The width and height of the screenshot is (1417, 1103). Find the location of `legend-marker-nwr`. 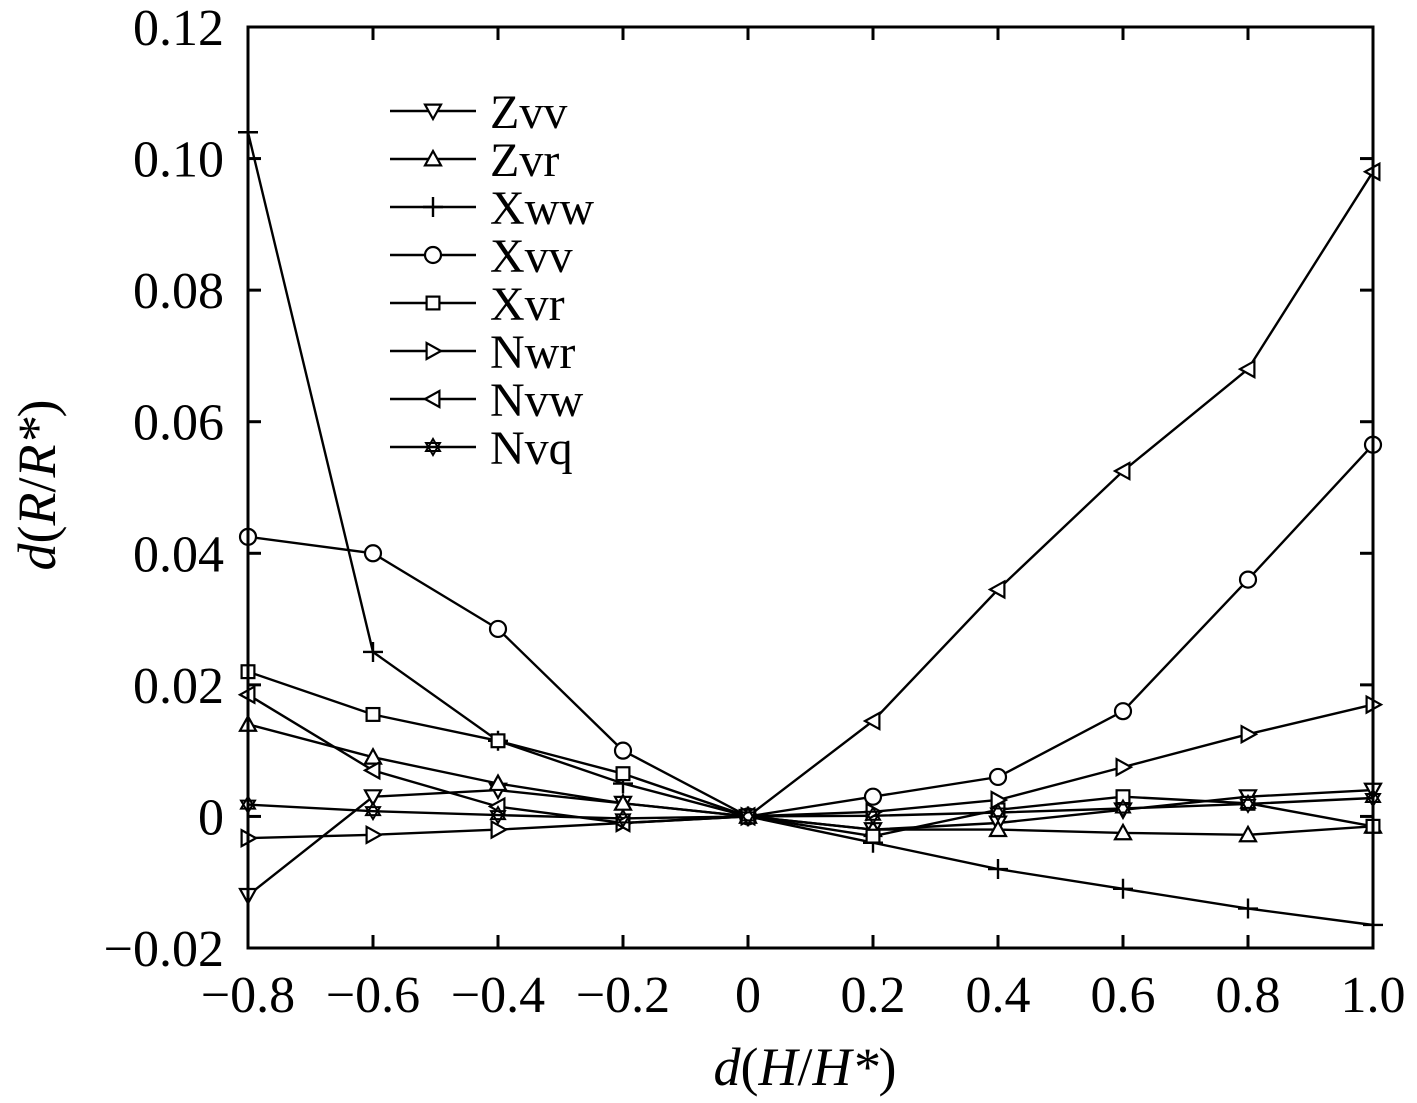

legend-marker-nwr is located at coordinates (434, 351).